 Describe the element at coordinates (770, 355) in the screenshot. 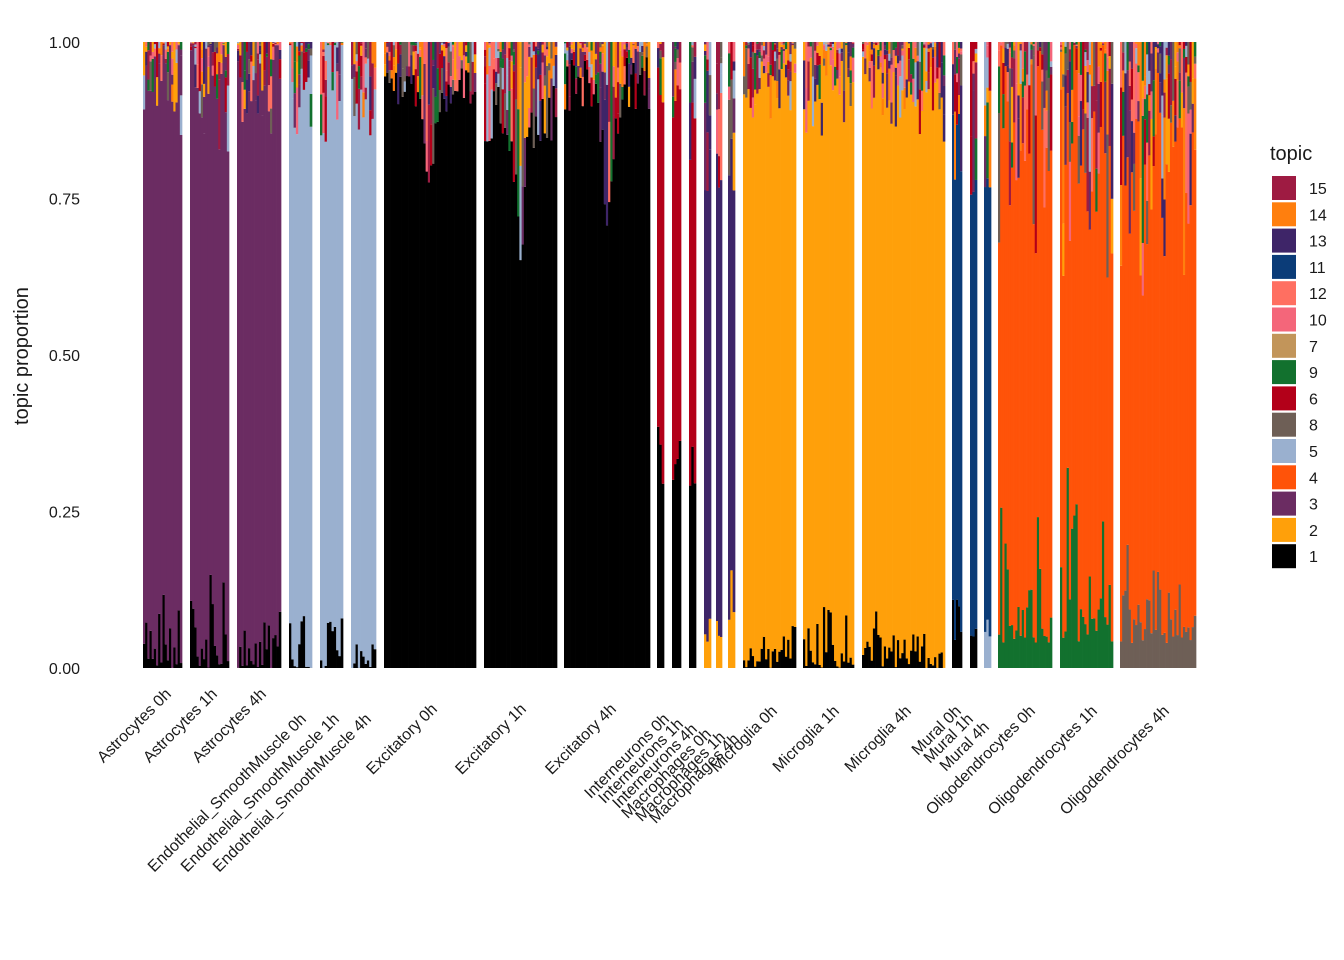

I see `panel-microglia-0h` at that location.